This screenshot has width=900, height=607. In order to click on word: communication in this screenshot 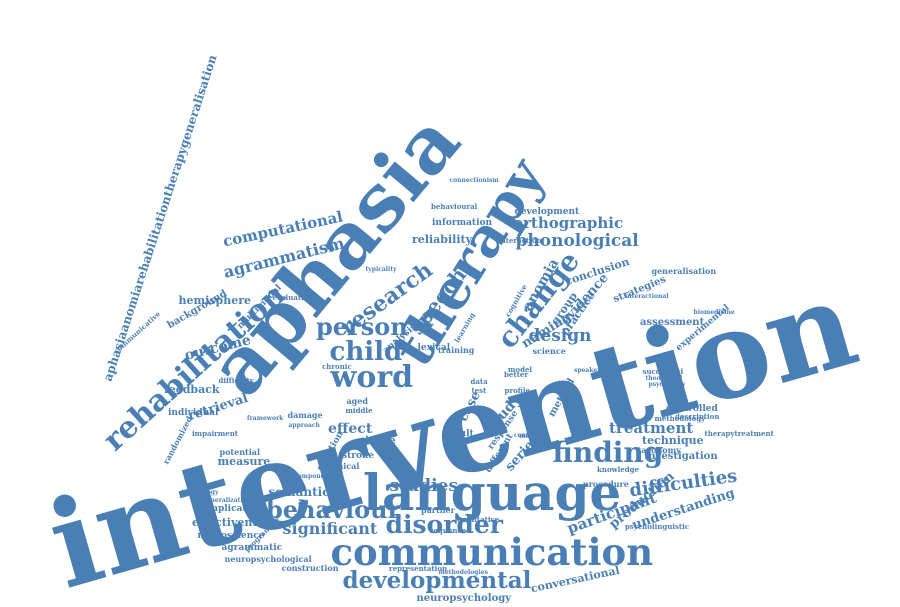, I will do `click(492, 552)`.